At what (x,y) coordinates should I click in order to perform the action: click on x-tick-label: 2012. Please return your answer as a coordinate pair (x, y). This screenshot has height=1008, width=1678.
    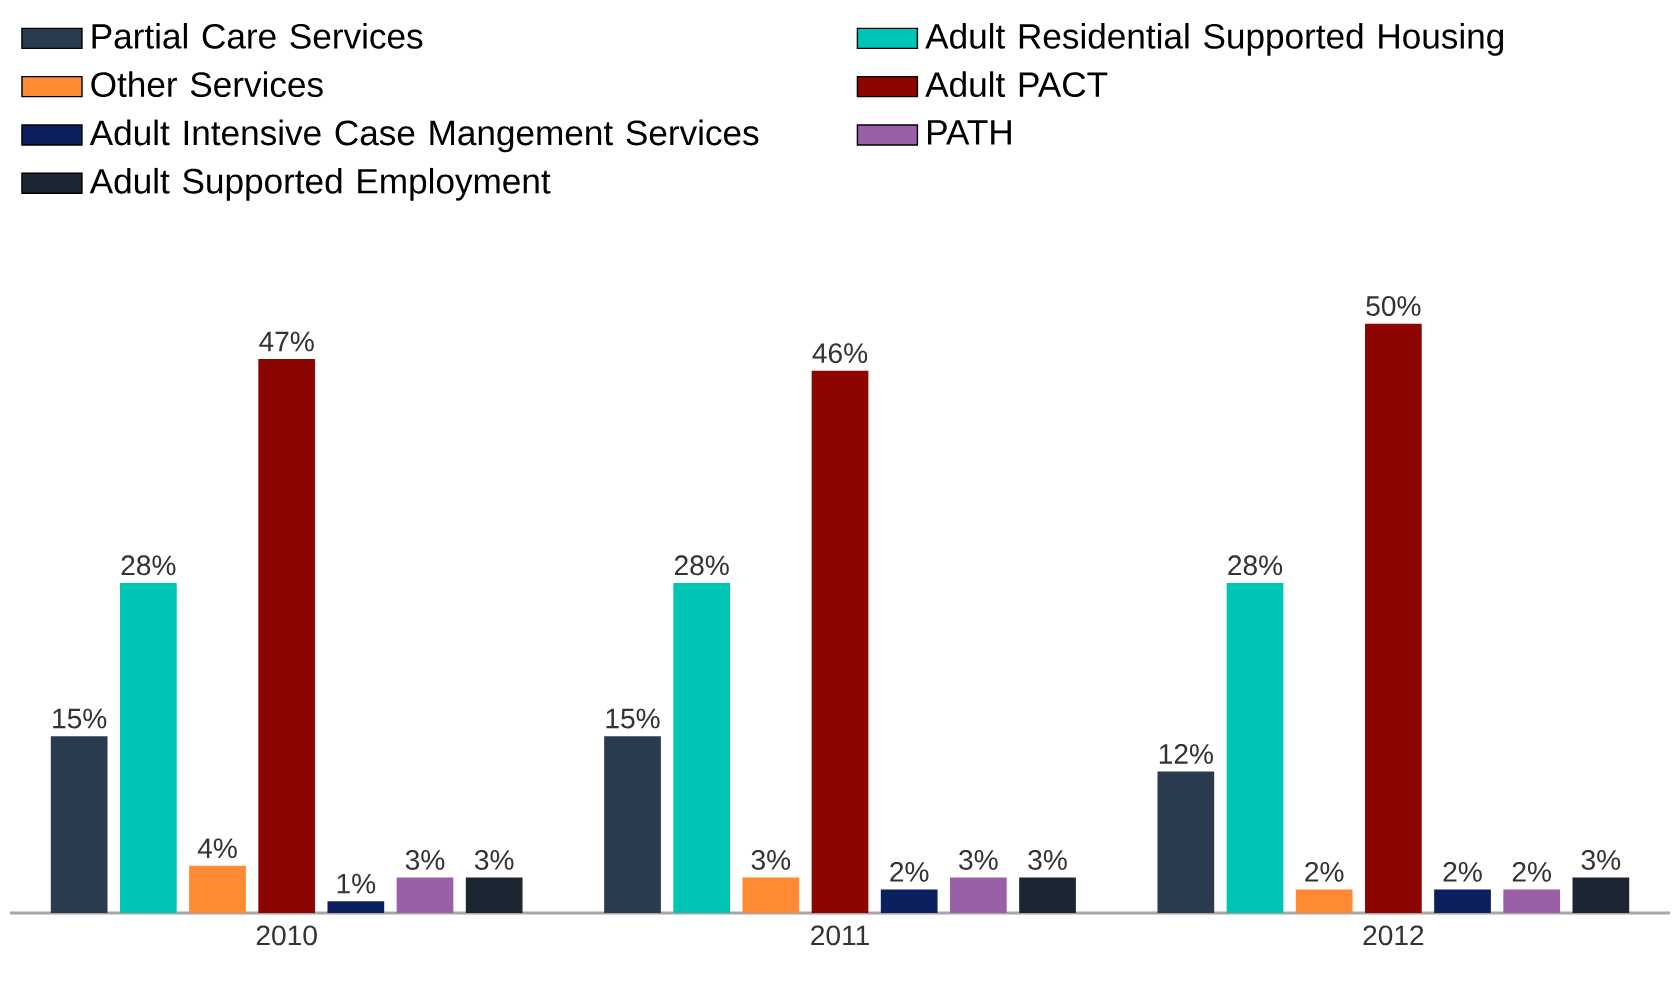
    Looking at the image, I should click on (1393, 935).